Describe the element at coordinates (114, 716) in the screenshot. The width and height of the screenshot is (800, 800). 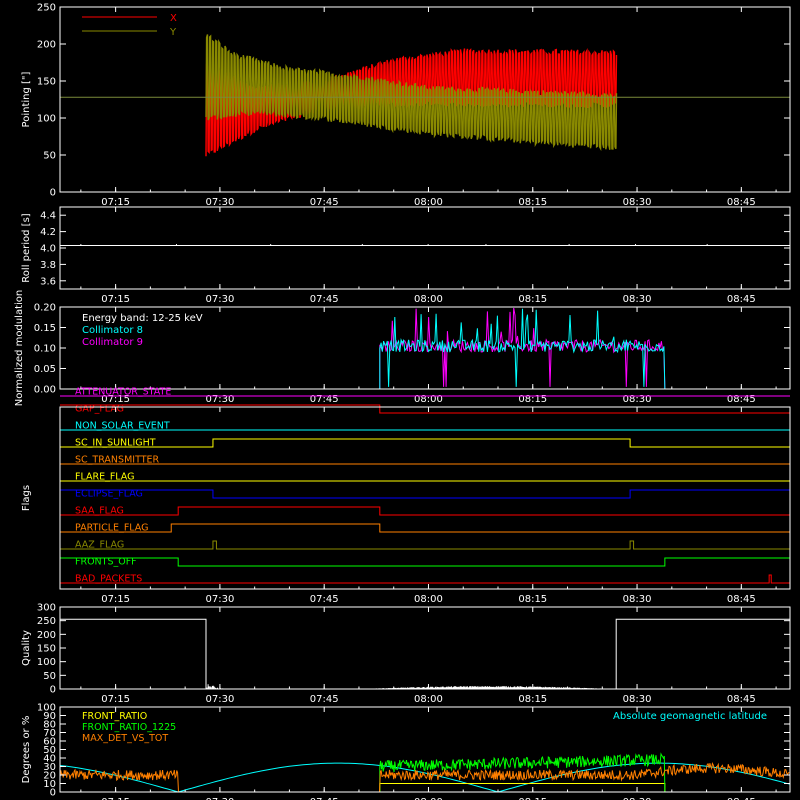
I see `legend-label-front-ratio: FRONT_RATIO` at that location.